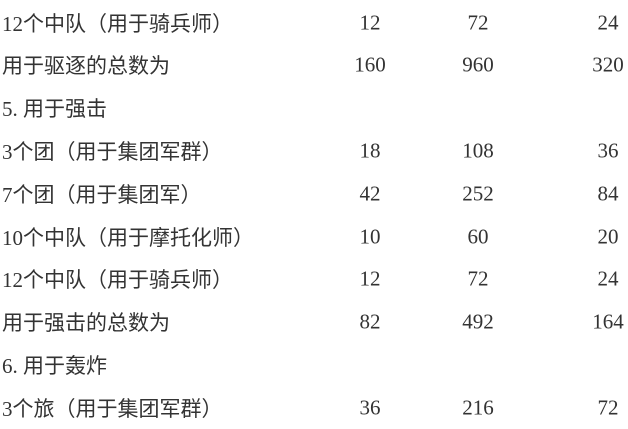  I want to click on table-row: 3个团（用于集团军群） 18 108 36, so click(314, 150).